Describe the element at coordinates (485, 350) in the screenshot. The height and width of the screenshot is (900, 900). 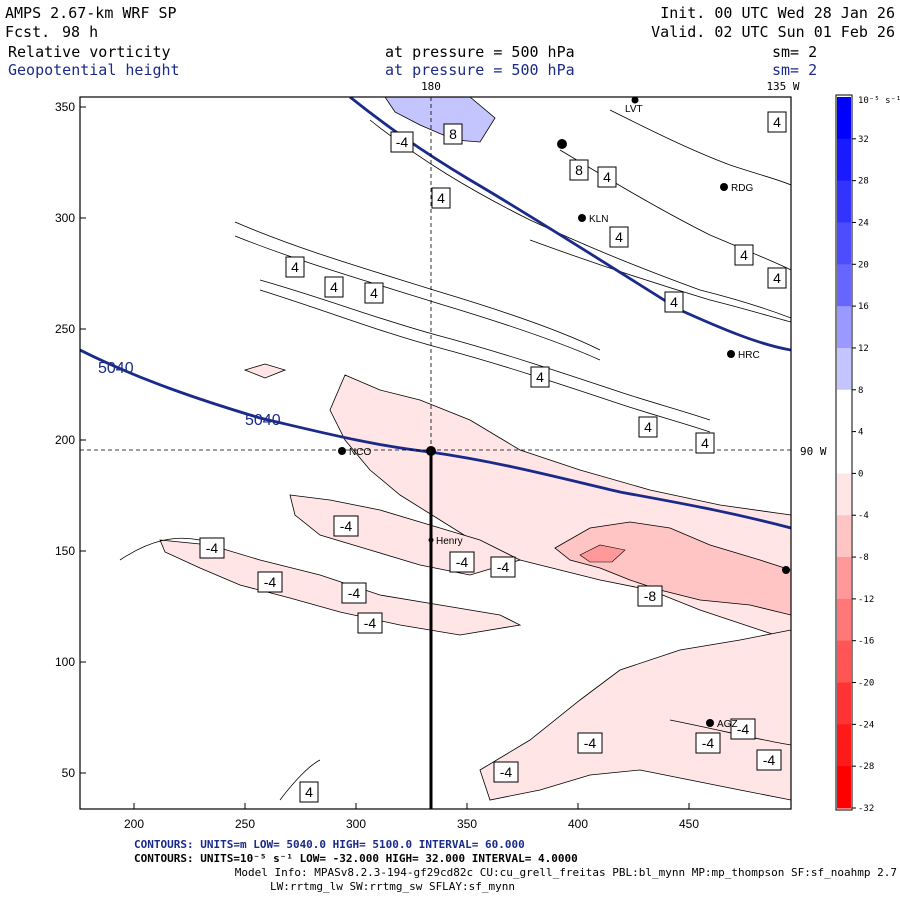
I see `vorticity-contour-4b` at that location.